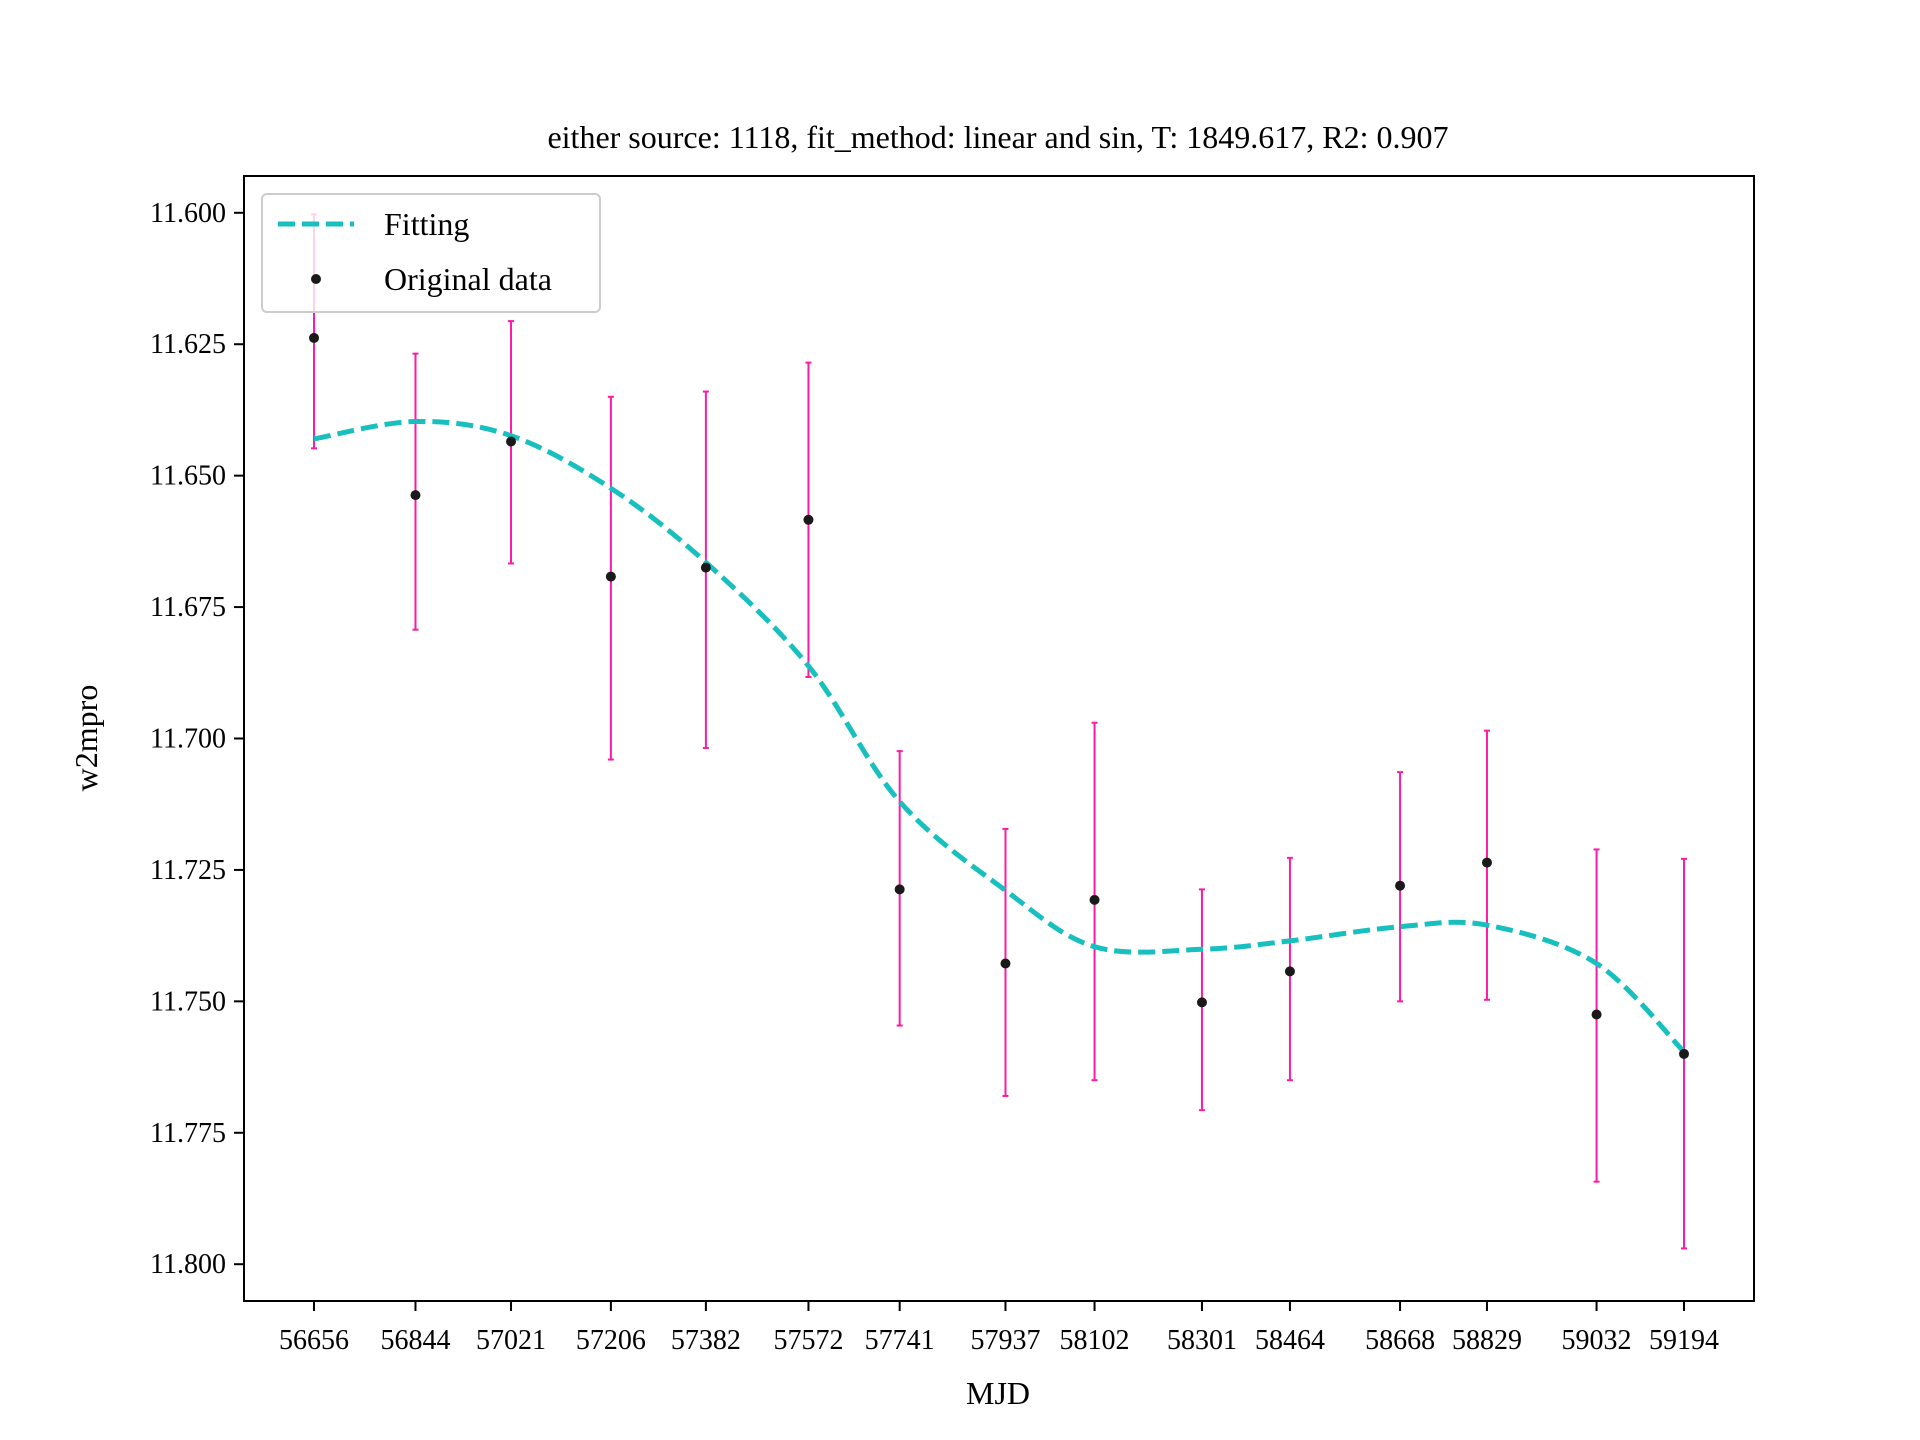 The image size is (1920, 1440). I want to click on legend: Fitting Original data, so click(431, 253).